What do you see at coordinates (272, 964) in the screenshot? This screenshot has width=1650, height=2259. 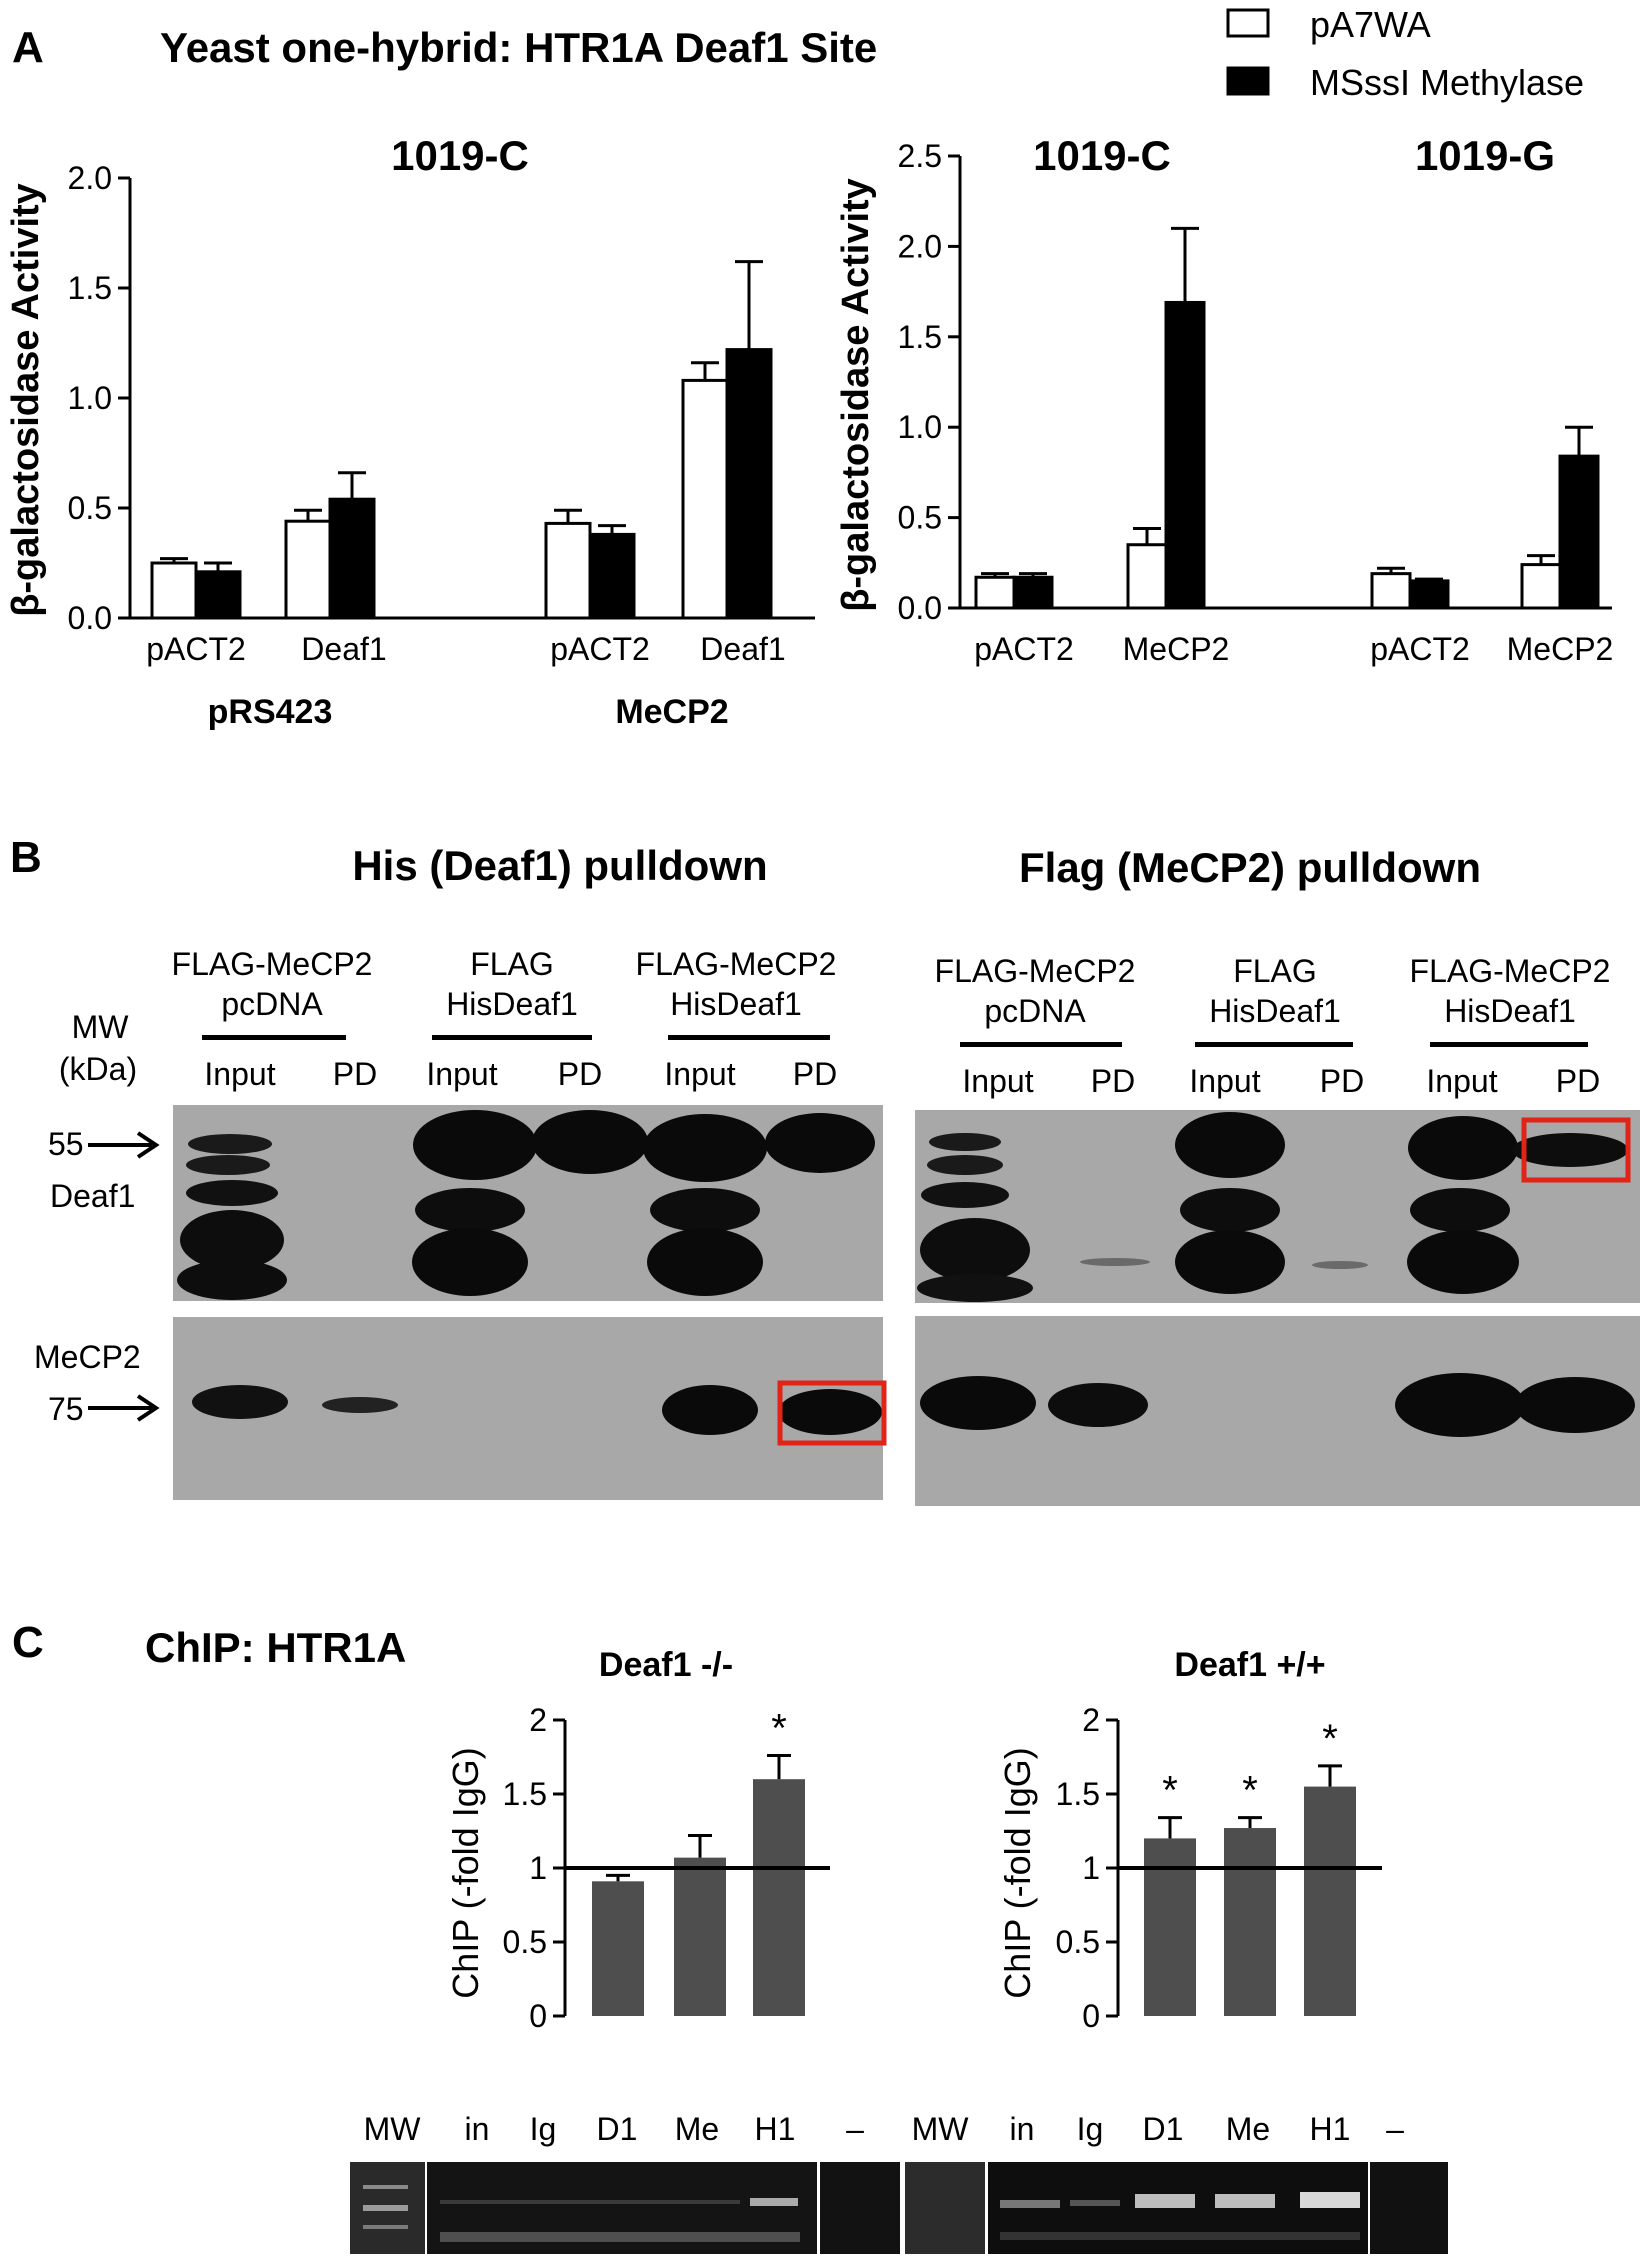 I see `blot-left-group1-line1: FLAG-MeCP2` at bounding box center [272, 964].